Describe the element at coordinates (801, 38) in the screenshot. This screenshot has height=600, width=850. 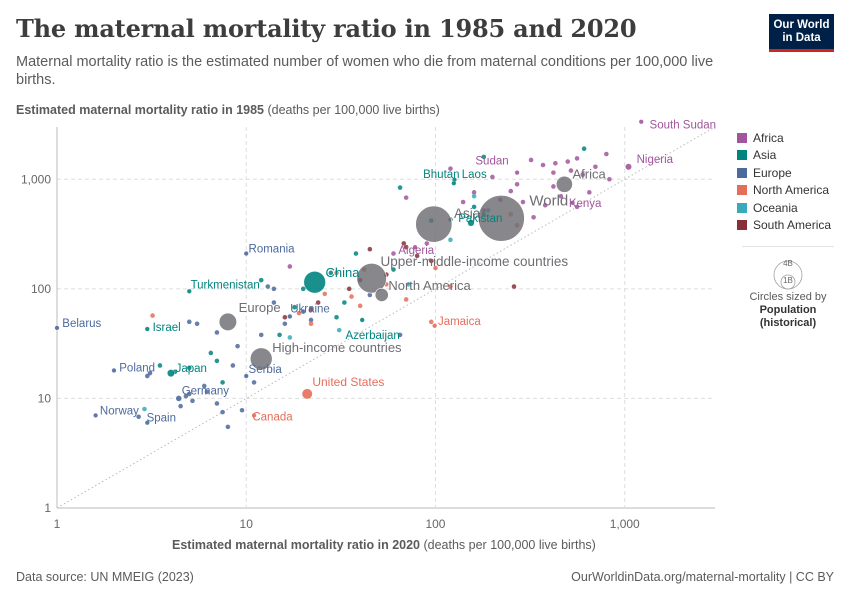
I see `logo-line-2: in Data` at that location.